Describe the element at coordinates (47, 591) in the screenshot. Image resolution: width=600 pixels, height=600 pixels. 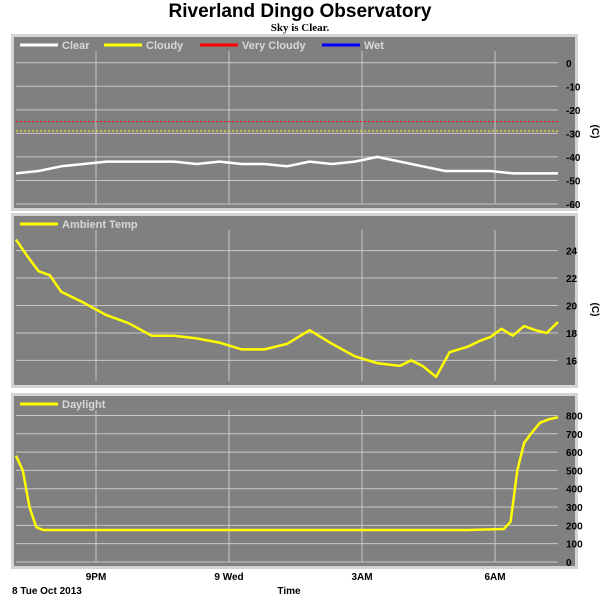
I see `date-label: 8 Tue Oct 2013` at that location.